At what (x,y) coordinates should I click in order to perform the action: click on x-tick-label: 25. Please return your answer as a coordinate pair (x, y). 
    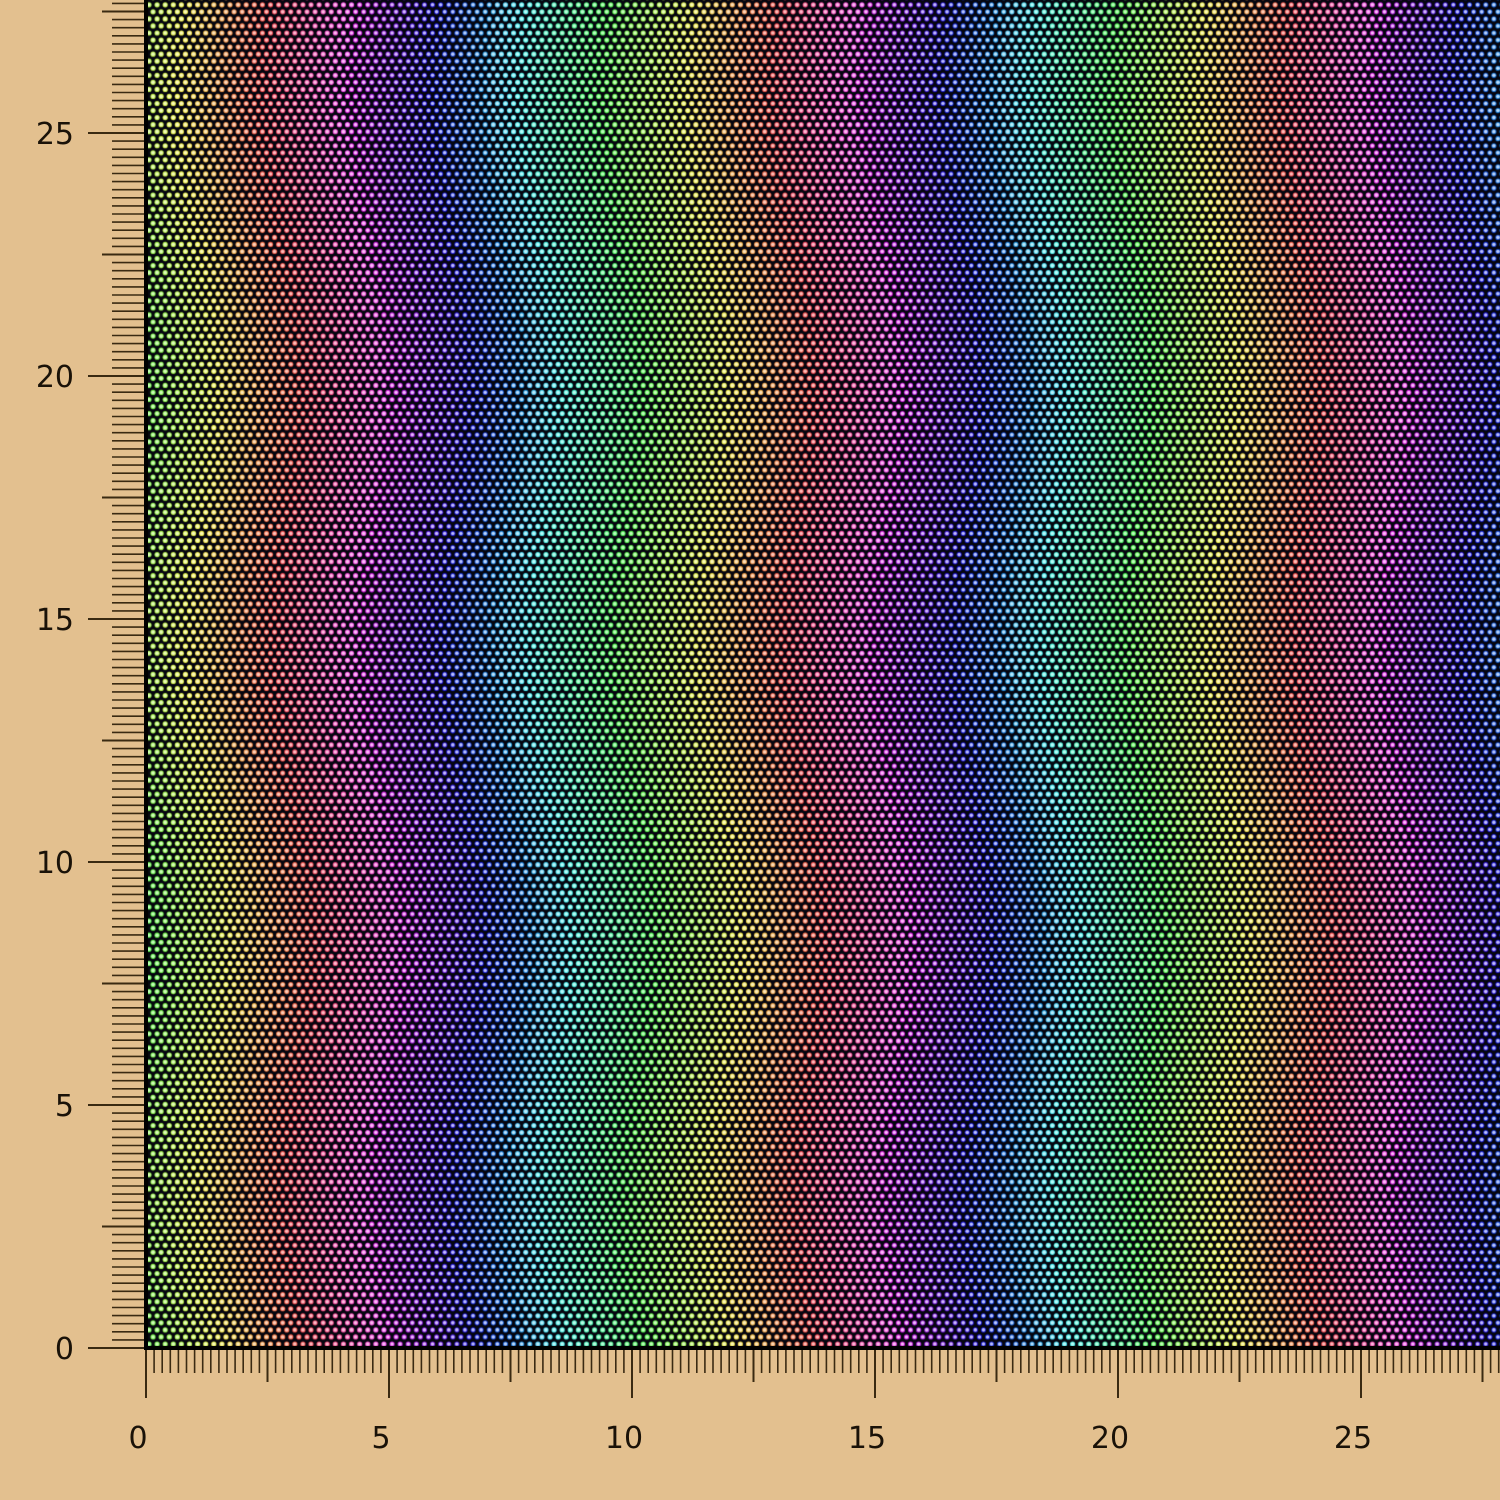
    Looking at the image, I should click on (1353, 1438).